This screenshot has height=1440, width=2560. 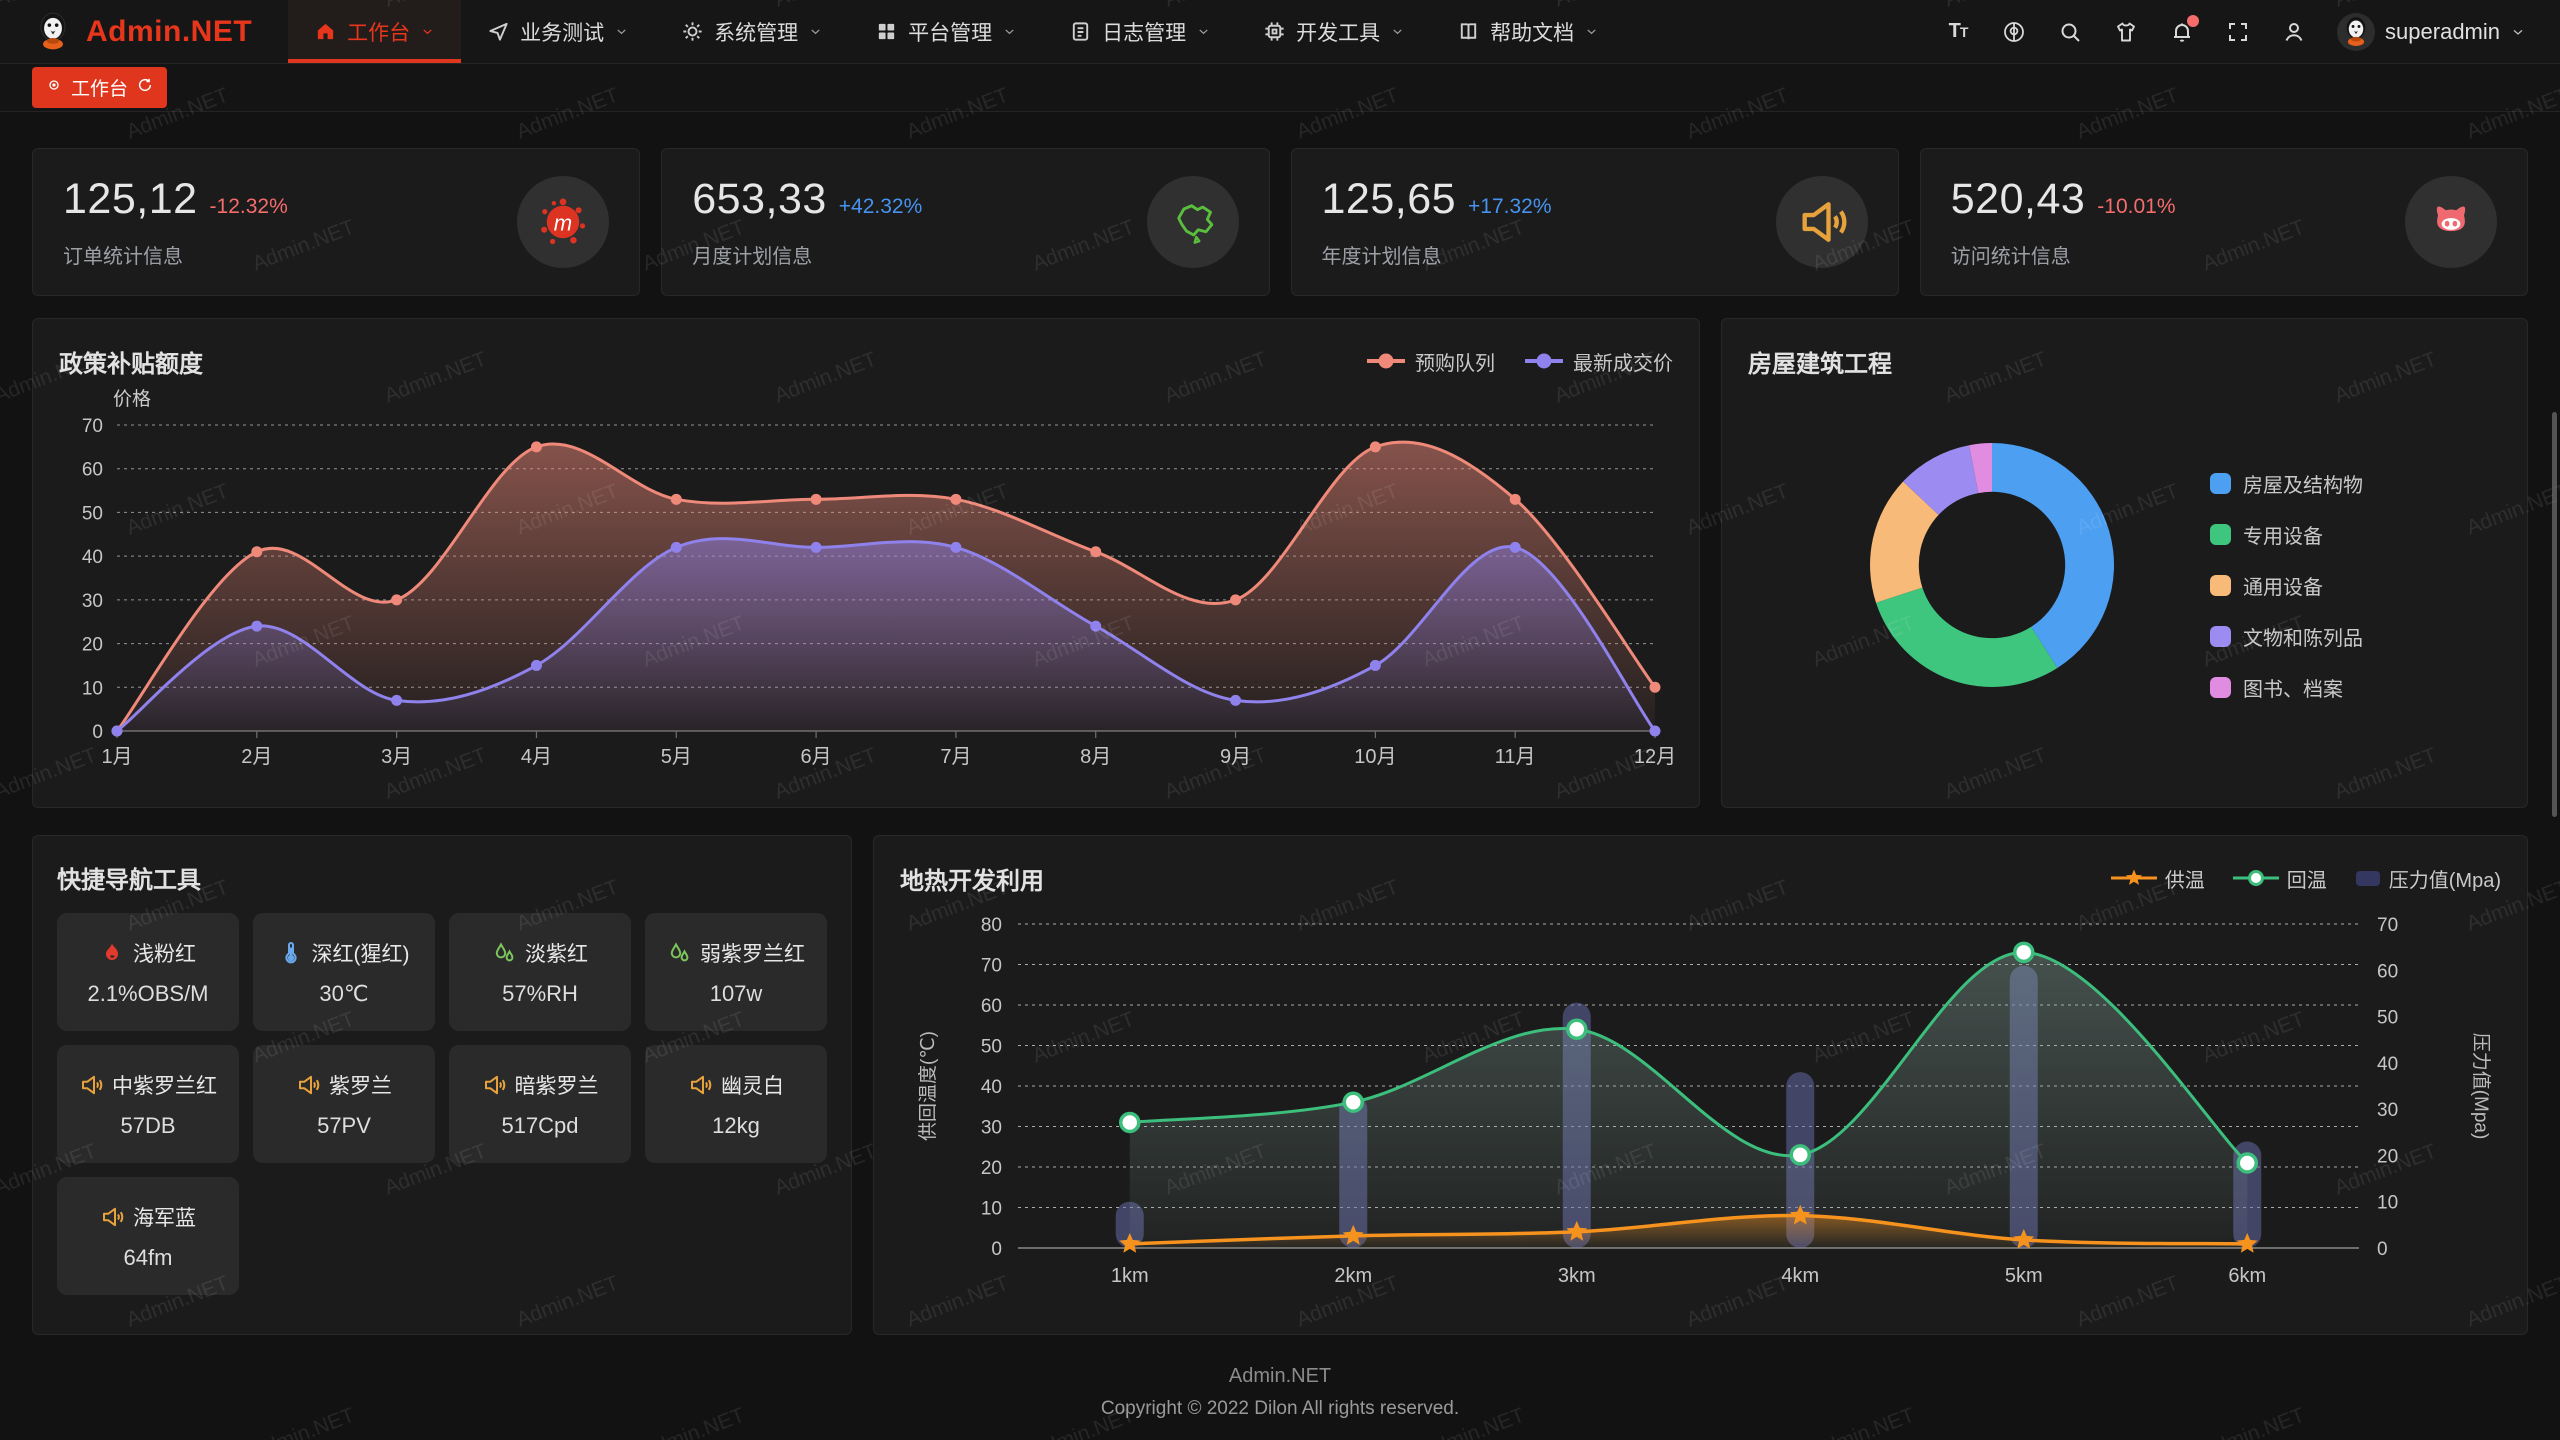 I want to click on svg-text: 10, so click(x=92, y=688).